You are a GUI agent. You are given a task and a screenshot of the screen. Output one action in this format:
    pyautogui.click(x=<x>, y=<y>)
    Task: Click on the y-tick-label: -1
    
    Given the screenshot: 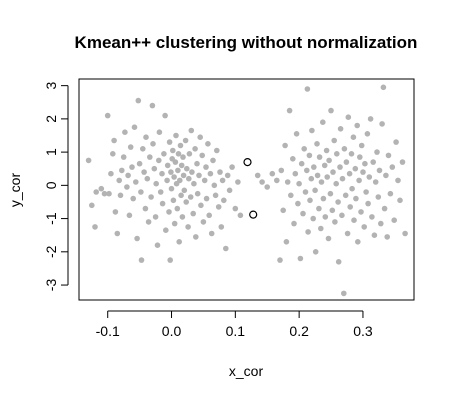 What is the action you would take?
    pyautogui.click(x=51, y=218)
    